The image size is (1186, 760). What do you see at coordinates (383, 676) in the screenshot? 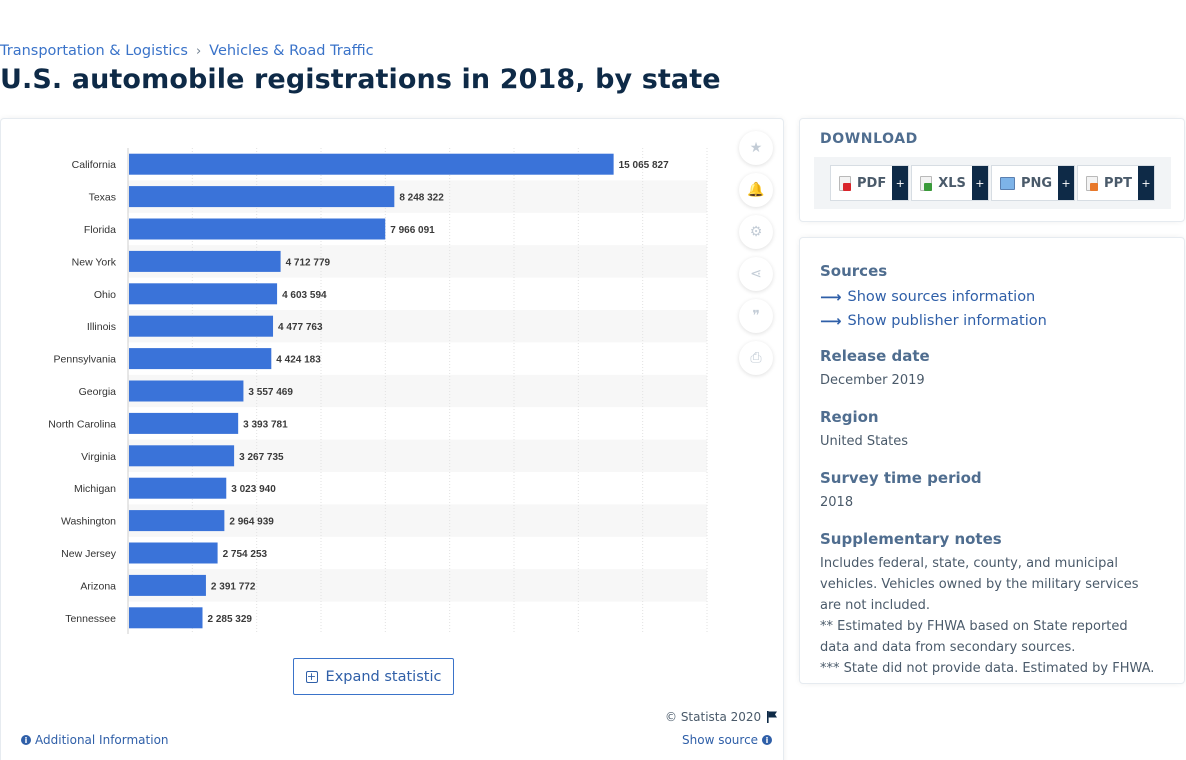
I see `expand-statistic-label: Expand statistic` at bounding box center [383, 676].